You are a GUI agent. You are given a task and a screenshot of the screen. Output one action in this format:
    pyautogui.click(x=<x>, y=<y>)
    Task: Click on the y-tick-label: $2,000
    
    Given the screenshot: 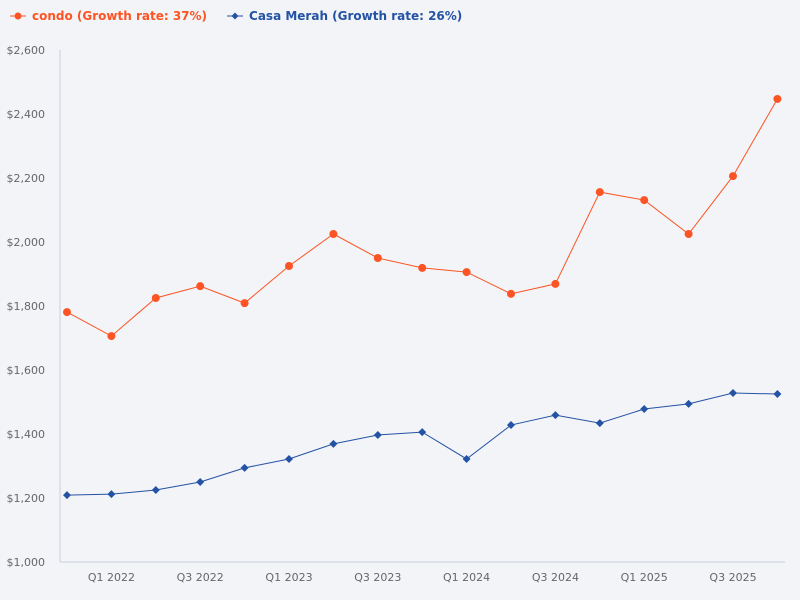 What is the action you would take?
    pyautogui.click(x=26, y=242)
    